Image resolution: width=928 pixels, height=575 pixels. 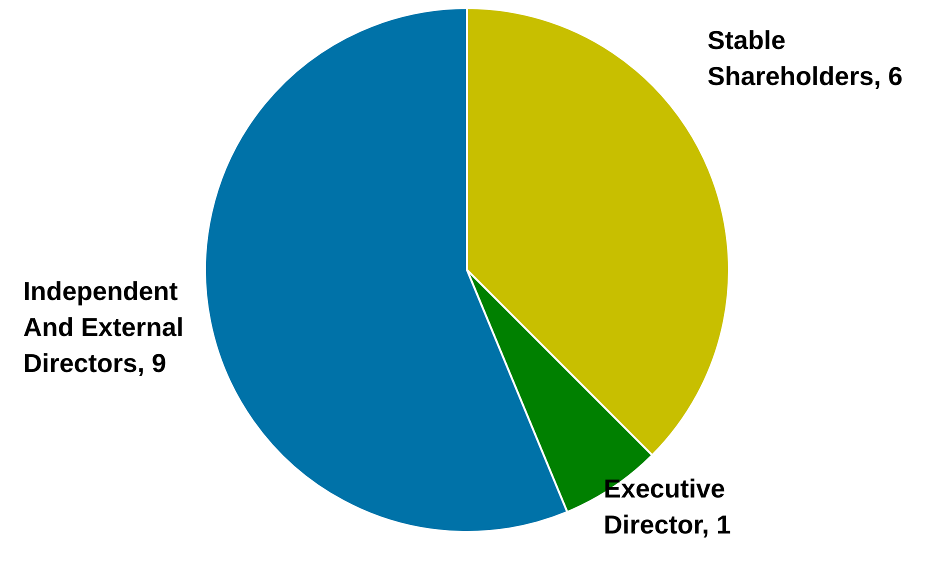 What do you see at coordinates (667, 506) in the screenshot?
I see `slice-label: Executive Director, 1` at bounding box center [667, 506].